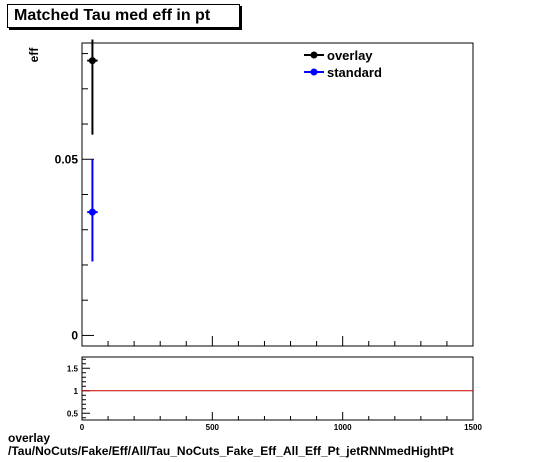 The width and height of the screenshot is (546, 462). Describe the element at coordinates (92, 212) in the screenshot. I see `data-point-standard` at that location.